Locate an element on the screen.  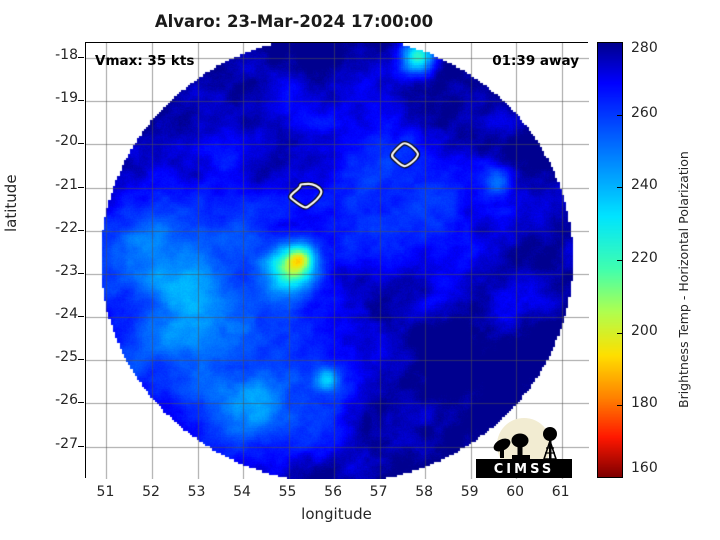
longitude-tick: 58 is located at coordinates (424, 492).